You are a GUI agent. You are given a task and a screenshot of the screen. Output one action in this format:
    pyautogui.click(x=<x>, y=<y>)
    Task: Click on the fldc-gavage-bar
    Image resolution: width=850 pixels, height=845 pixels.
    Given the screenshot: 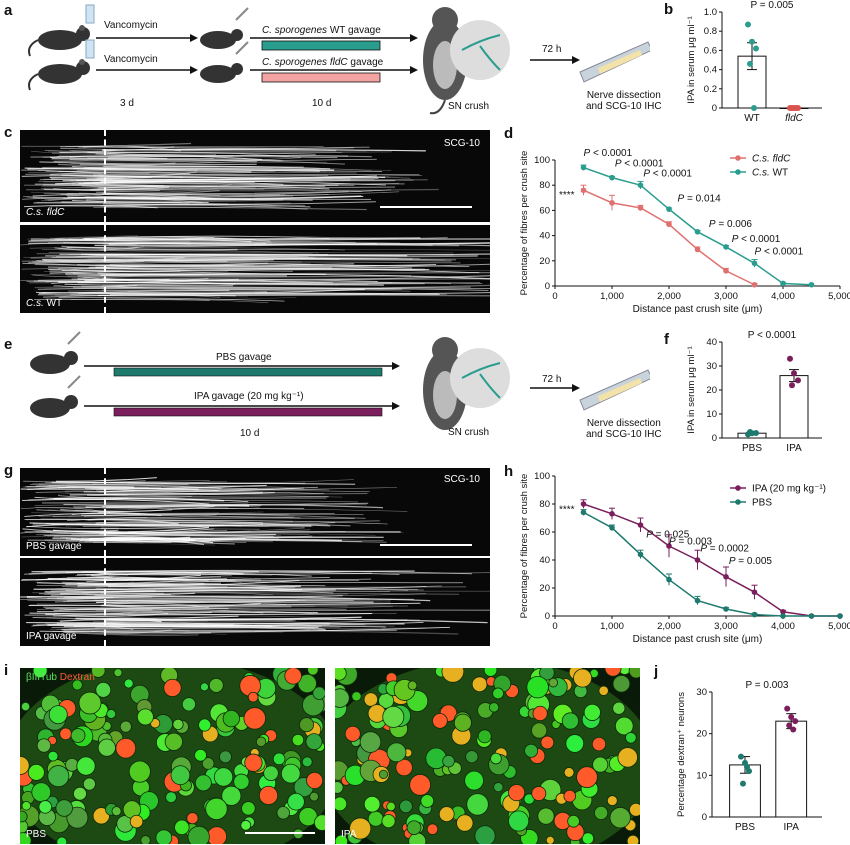 What is the action you would take?
    pyautogui.click(x=321, y=77)
    